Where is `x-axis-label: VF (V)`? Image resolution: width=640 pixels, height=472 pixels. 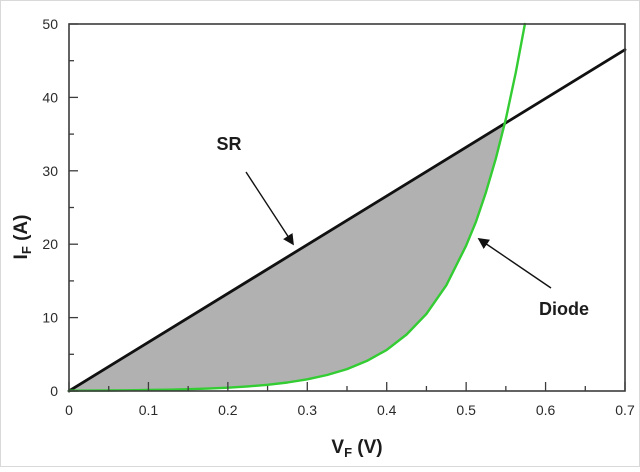
x-axis-label: VF (V) is located at coordinates (356, 448).